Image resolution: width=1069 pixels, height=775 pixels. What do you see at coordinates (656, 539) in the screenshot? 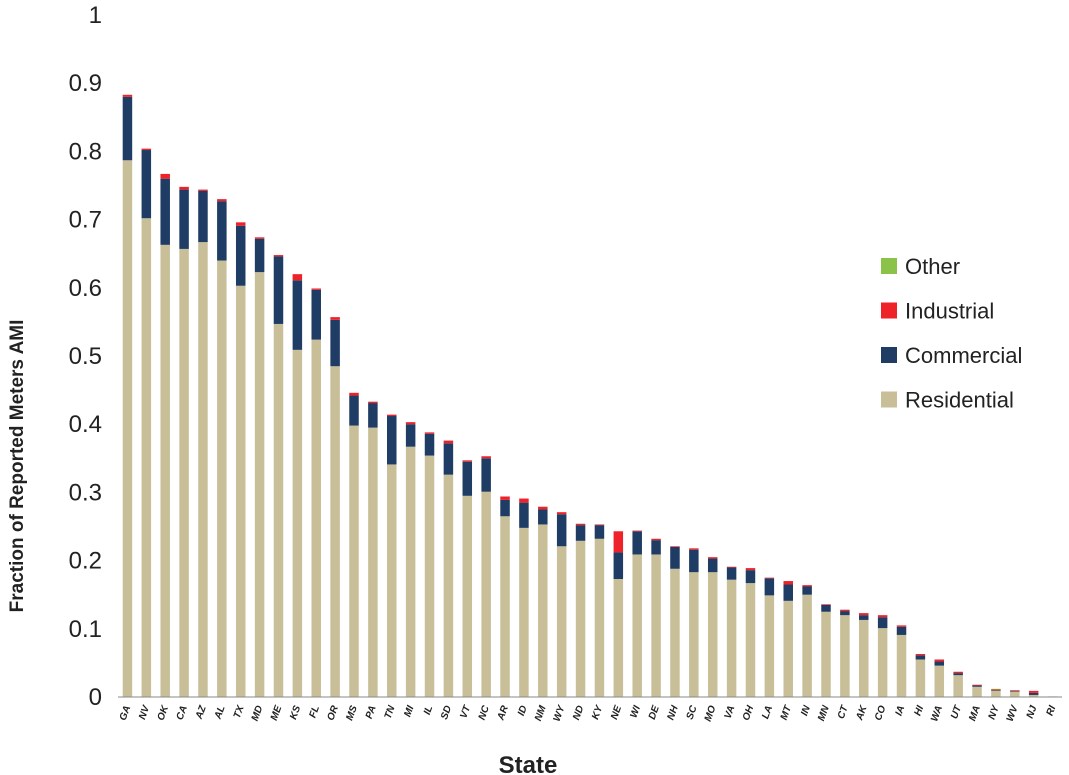
I see `bar-segment-industrial-de` at bounding box center [656, 539].